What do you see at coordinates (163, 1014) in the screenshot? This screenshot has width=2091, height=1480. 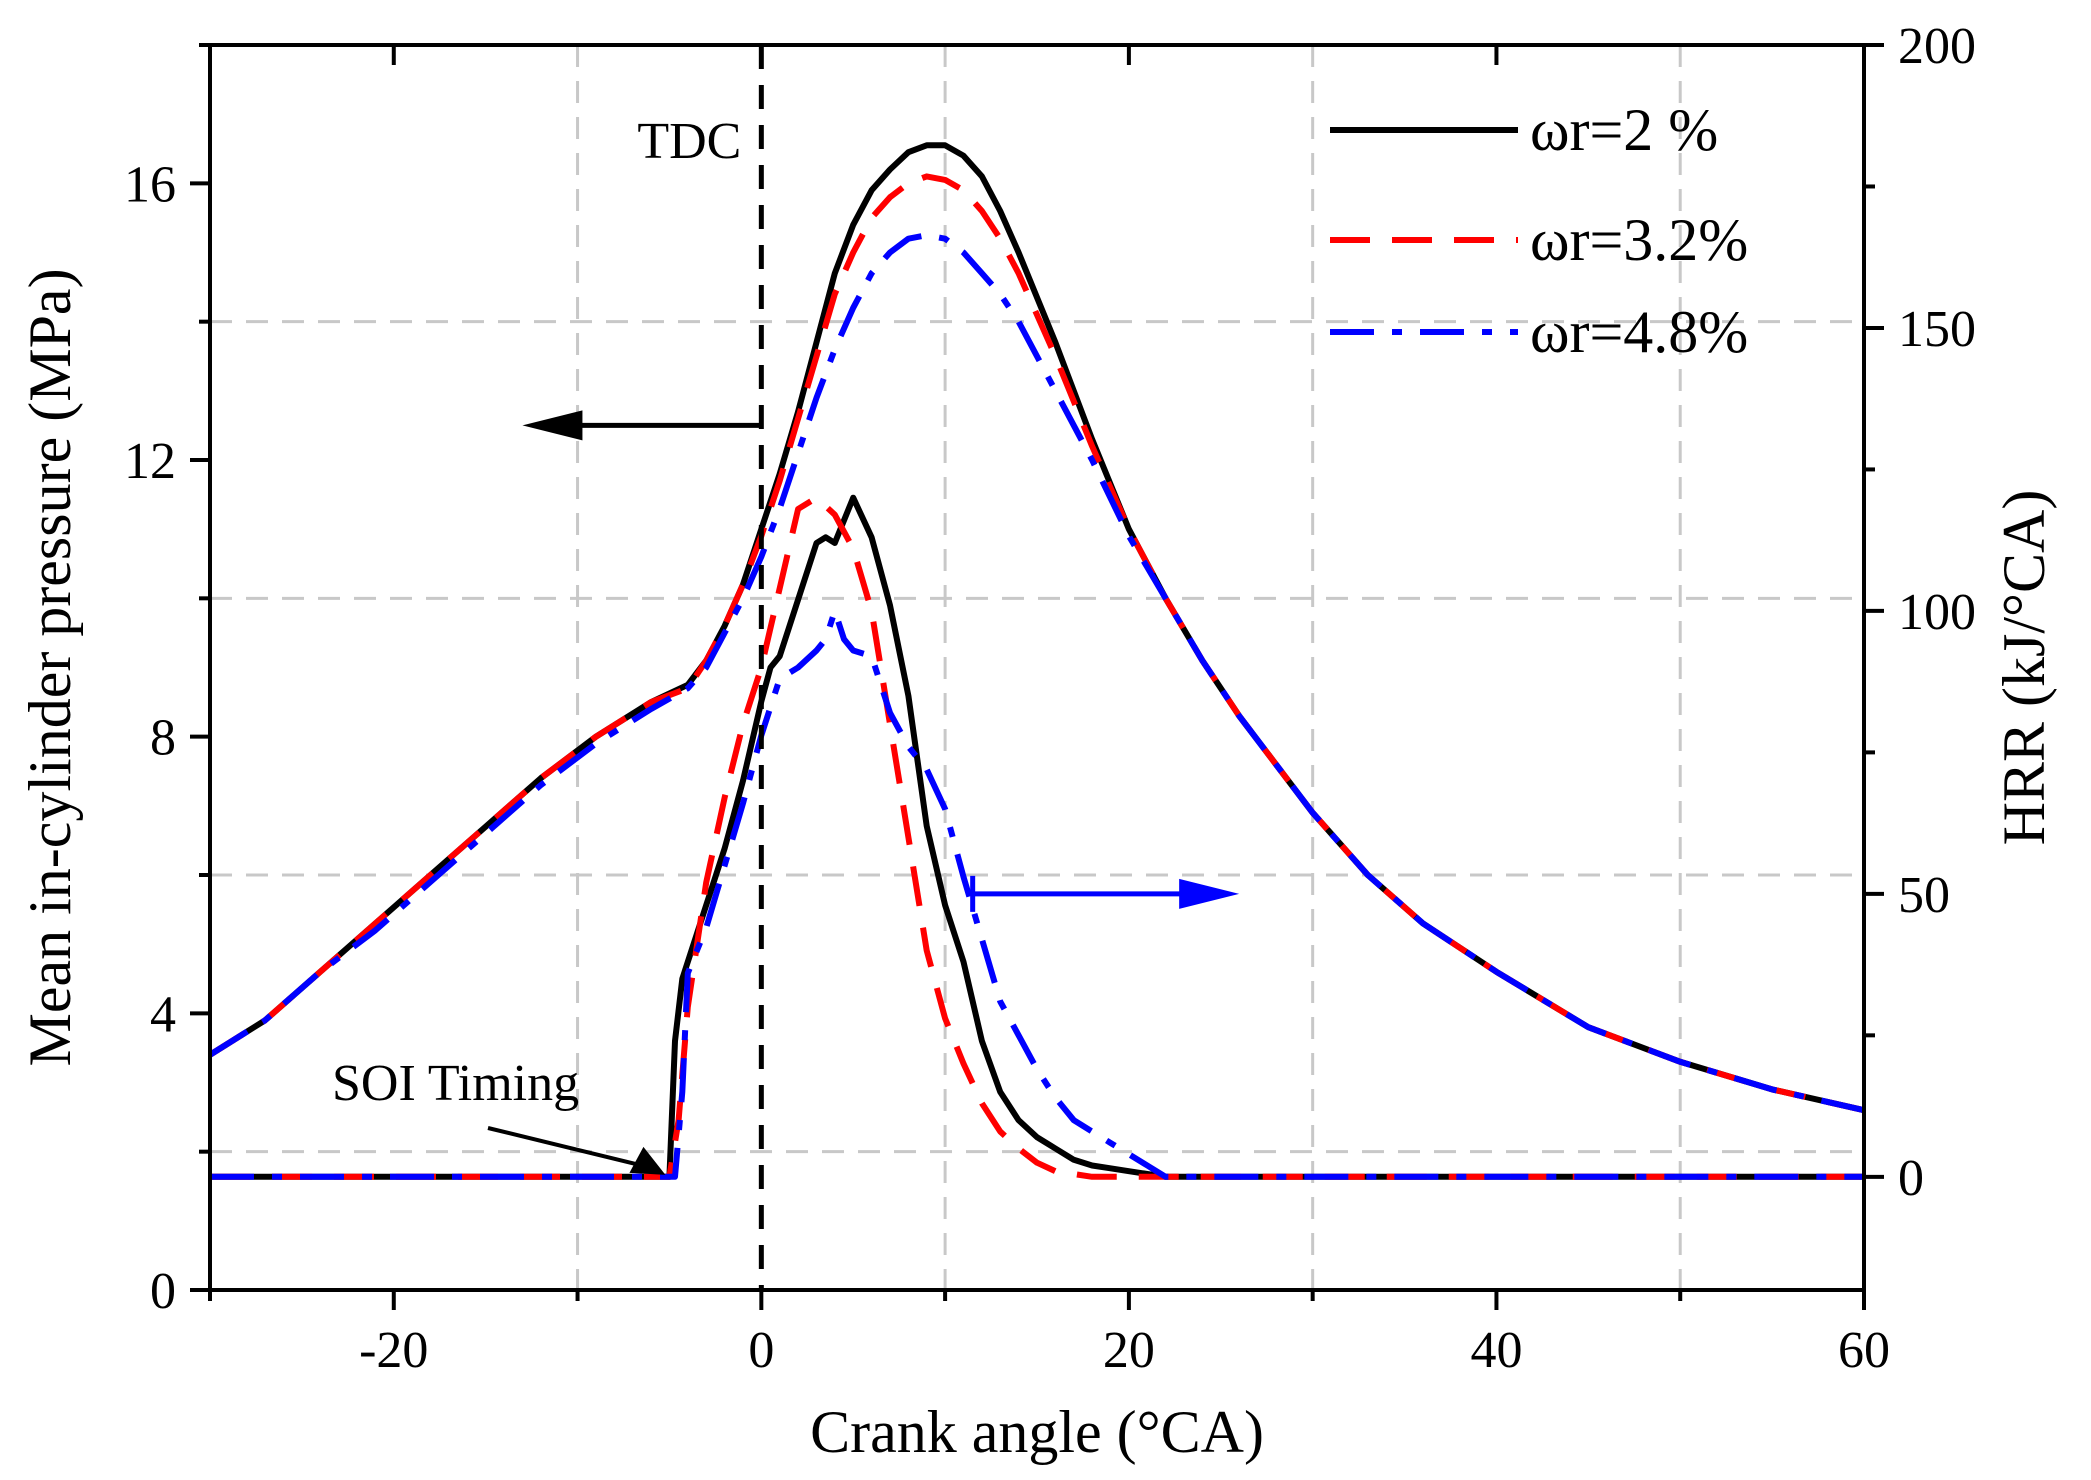 I see `y-left-tick-label: 4` at bounding box center [163, 1014].